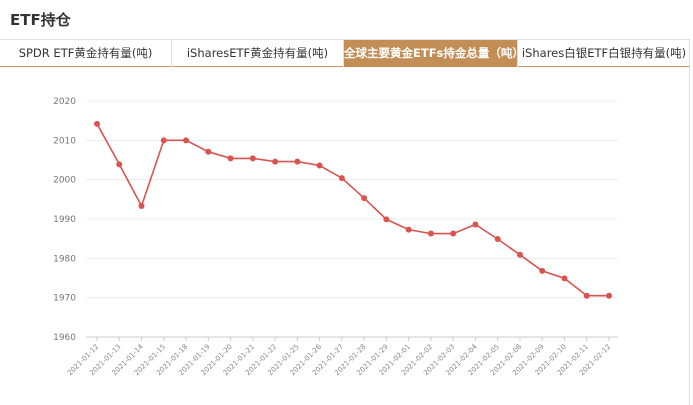 The width and height of the screenshot is (693, 405). Describe the element at coordinates (64, 259) in the screenshot. I see `y-tick-label: 1980` at that location.